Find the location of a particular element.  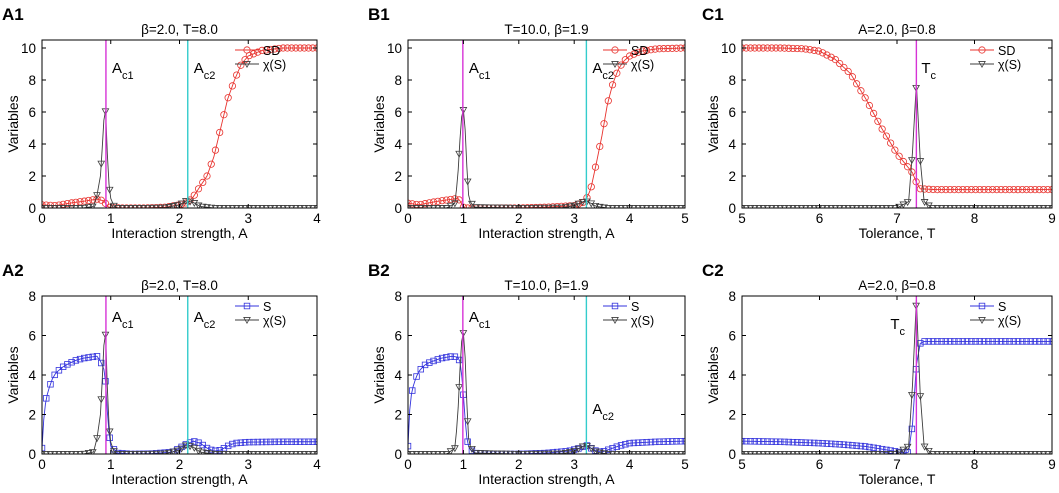

x-tick-label: 4 is located at coordinates (317, 464).